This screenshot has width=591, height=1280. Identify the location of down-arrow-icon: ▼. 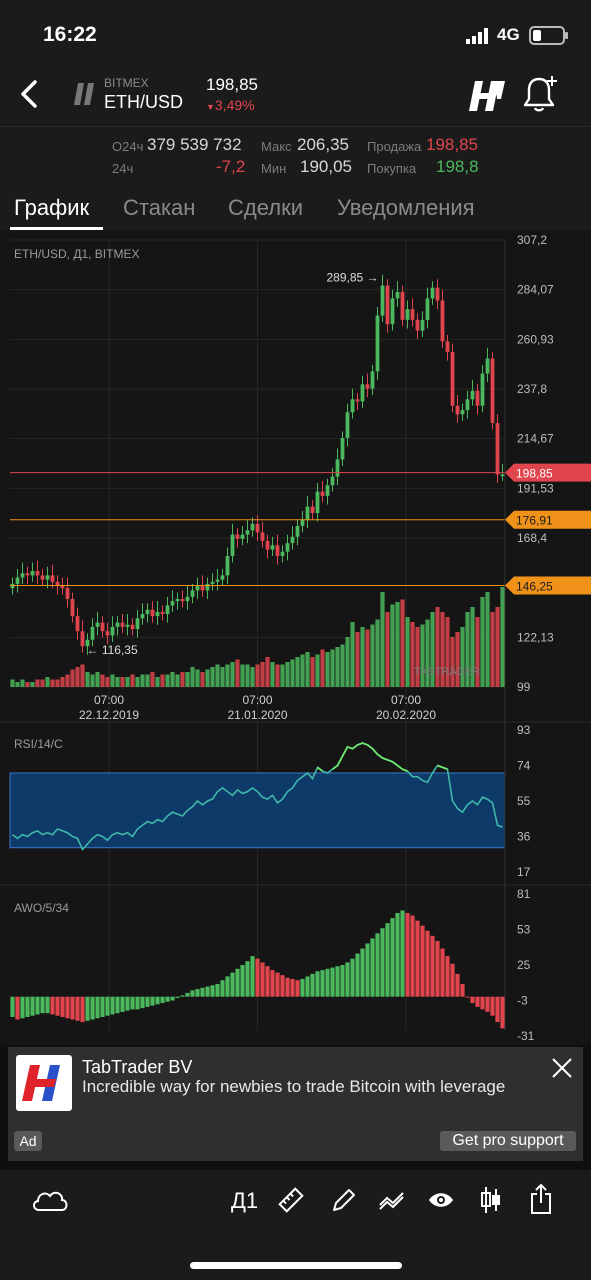
(210, 107).